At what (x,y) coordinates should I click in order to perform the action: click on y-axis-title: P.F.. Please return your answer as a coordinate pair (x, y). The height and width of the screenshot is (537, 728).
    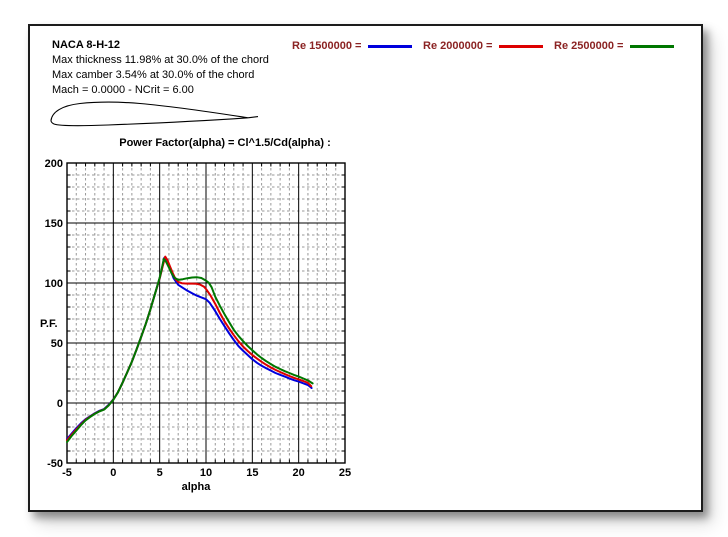
    Looking at the image, I should click on (49, 324).